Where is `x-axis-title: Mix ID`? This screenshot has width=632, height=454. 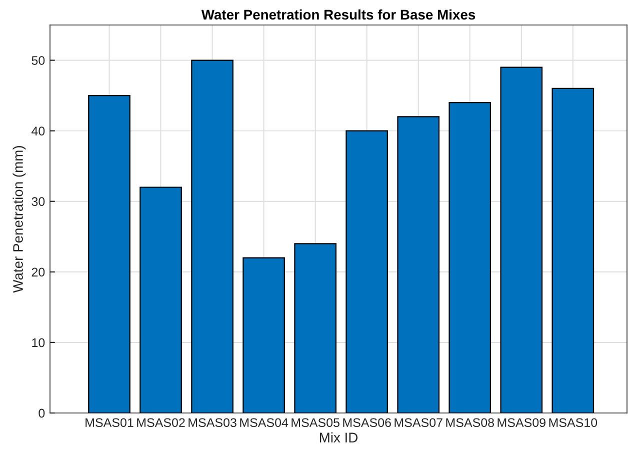 x-axis-title: Mix ID is located at coordinates (339, 437).